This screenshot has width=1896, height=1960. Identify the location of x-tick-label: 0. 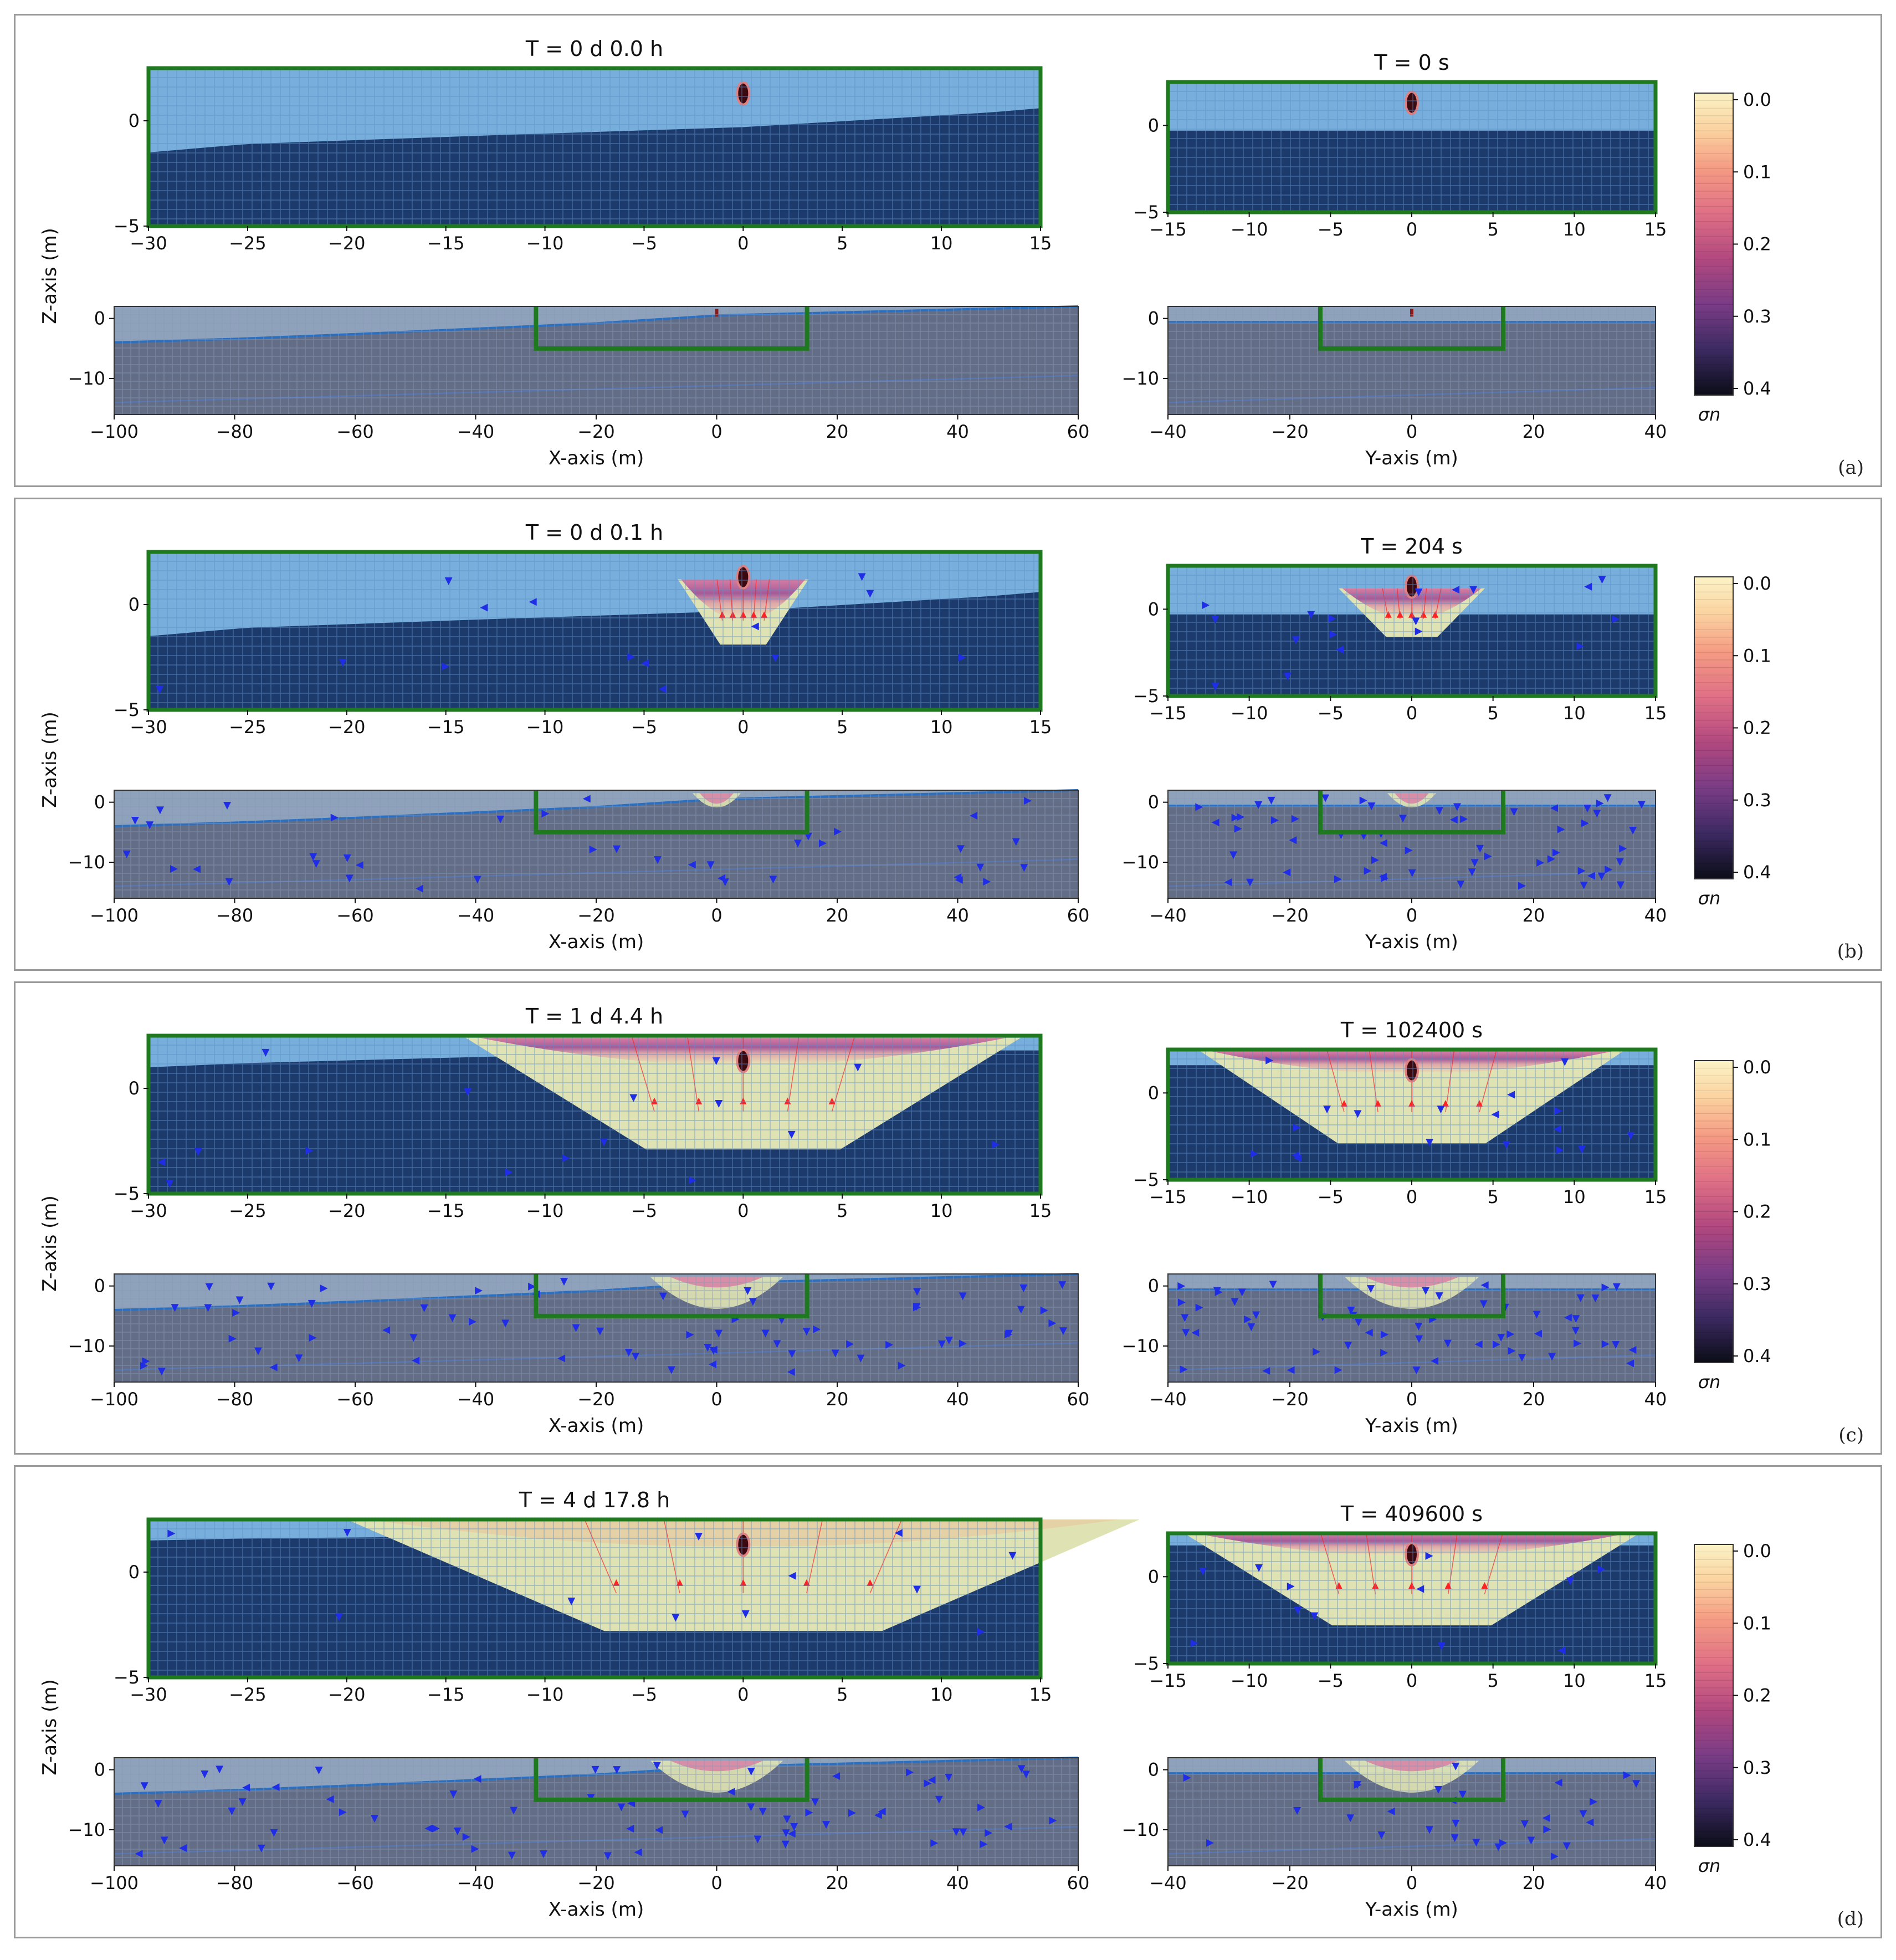
(716, 915).